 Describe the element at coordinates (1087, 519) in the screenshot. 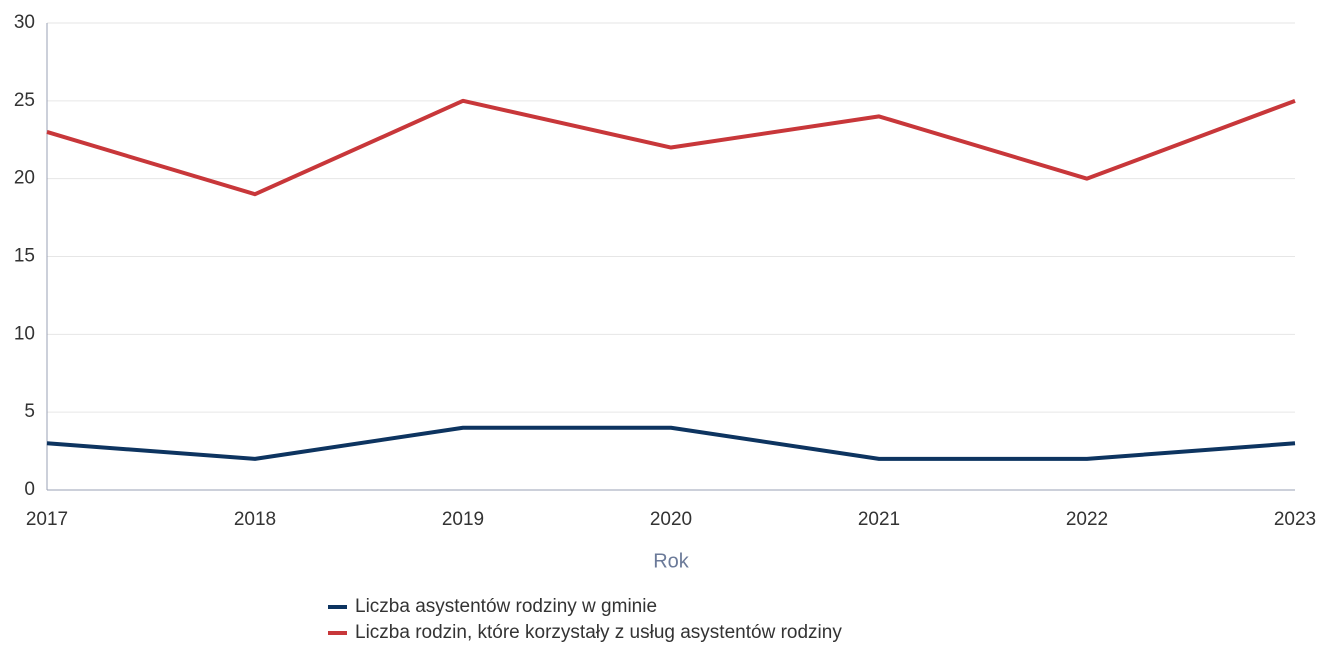

I see `x-tick-label: 2022` at that location.